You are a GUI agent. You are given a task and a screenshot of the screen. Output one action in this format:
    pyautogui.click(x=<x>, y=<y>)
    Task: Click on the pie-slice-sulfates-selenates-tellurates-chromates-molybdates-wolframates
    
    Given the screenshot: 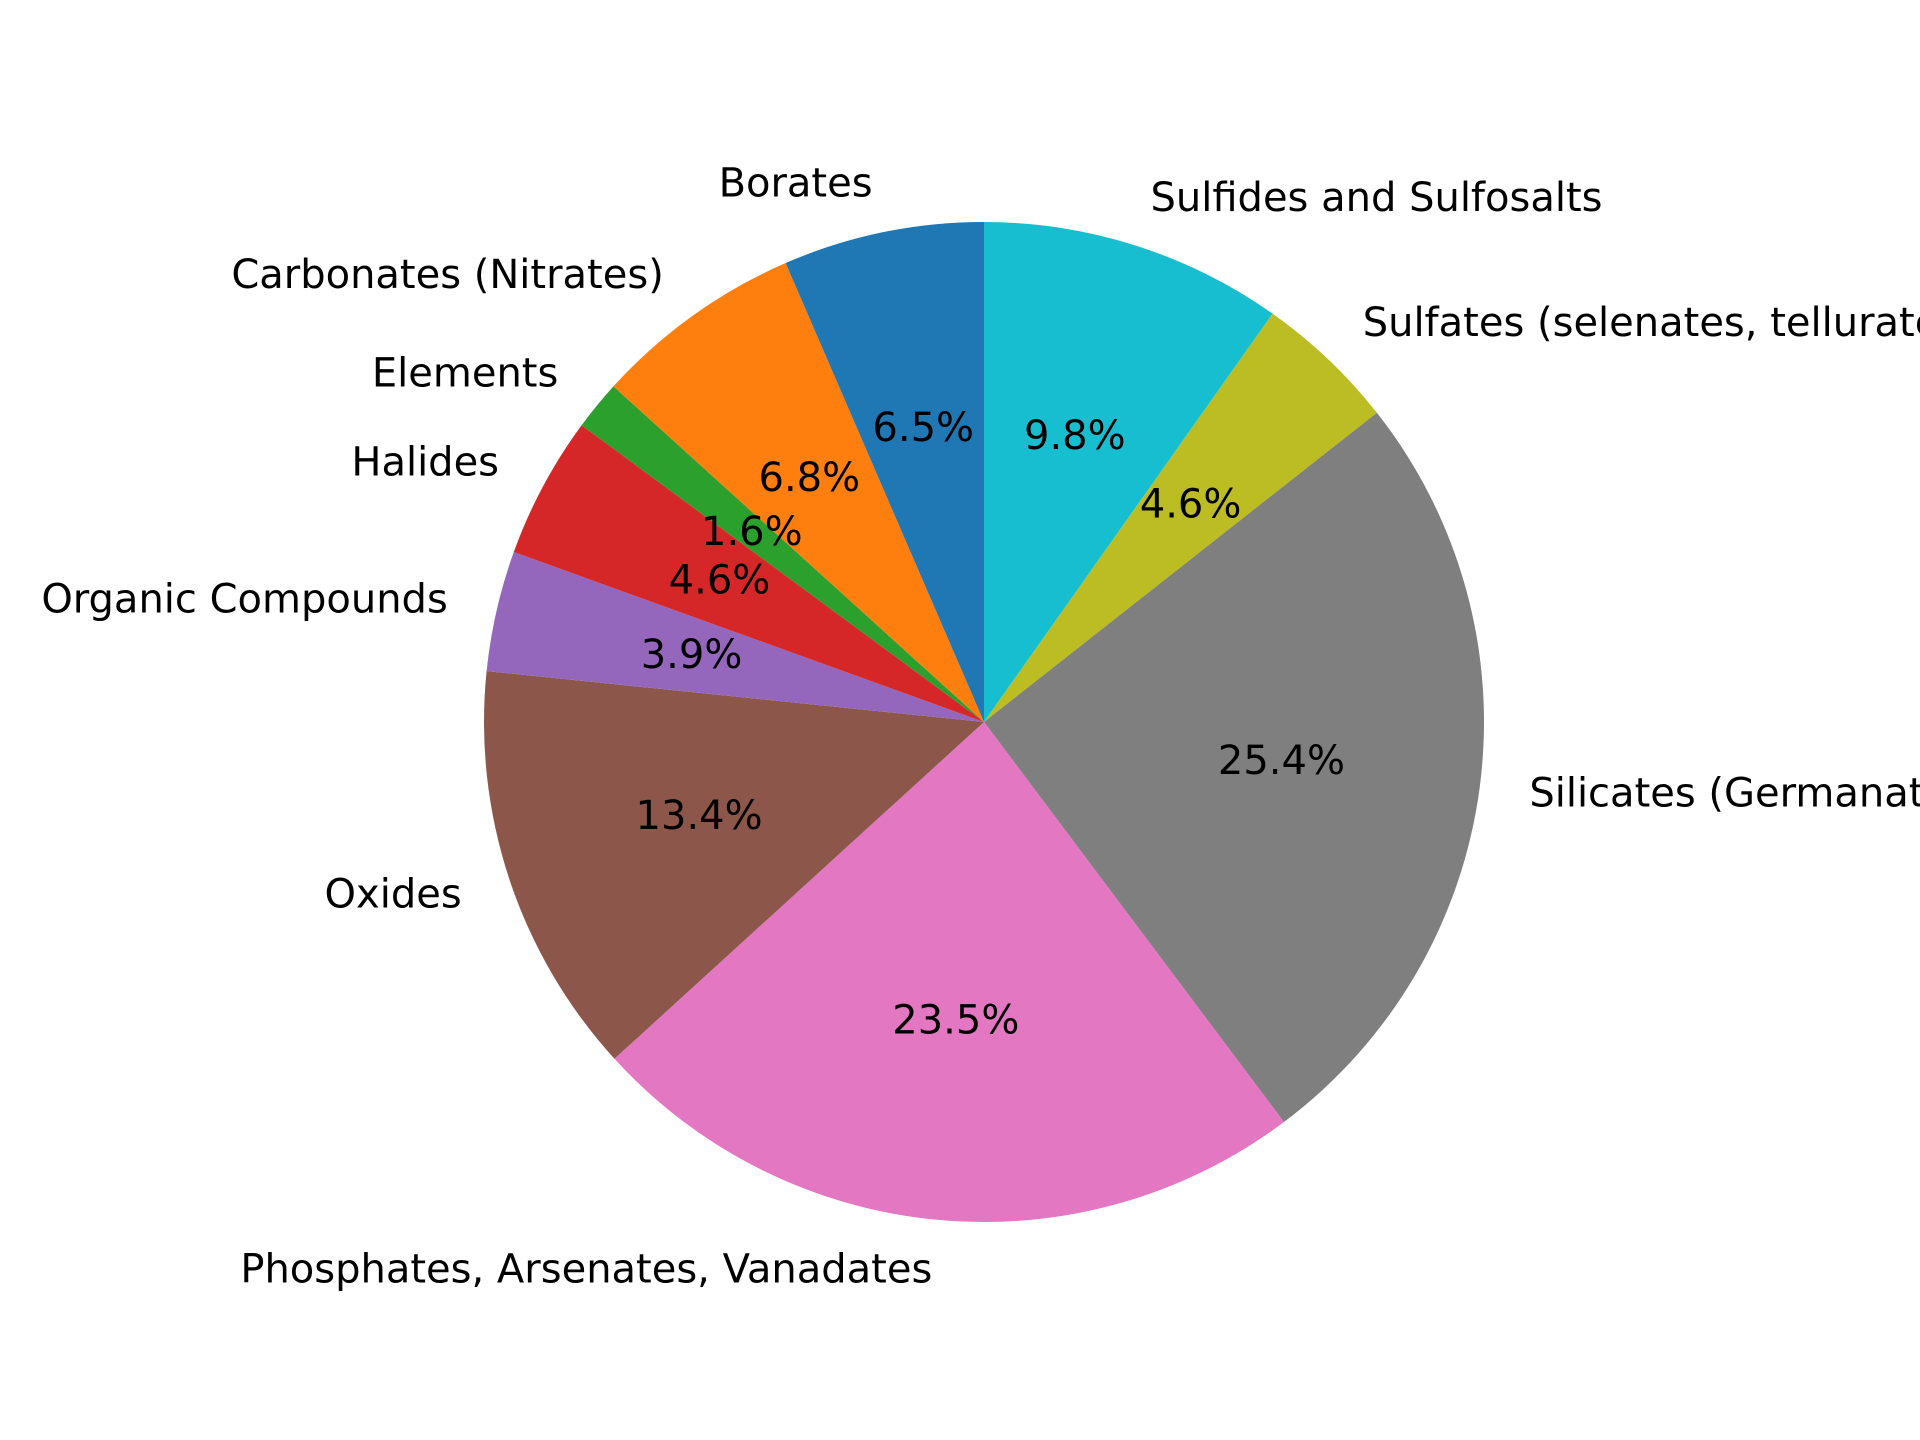 What is the action you would take?
    pyautogui.click(x=1180, y=517)
    